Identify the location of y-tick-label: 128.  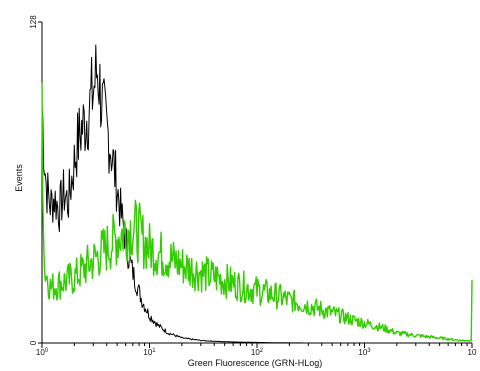
(33, 22).